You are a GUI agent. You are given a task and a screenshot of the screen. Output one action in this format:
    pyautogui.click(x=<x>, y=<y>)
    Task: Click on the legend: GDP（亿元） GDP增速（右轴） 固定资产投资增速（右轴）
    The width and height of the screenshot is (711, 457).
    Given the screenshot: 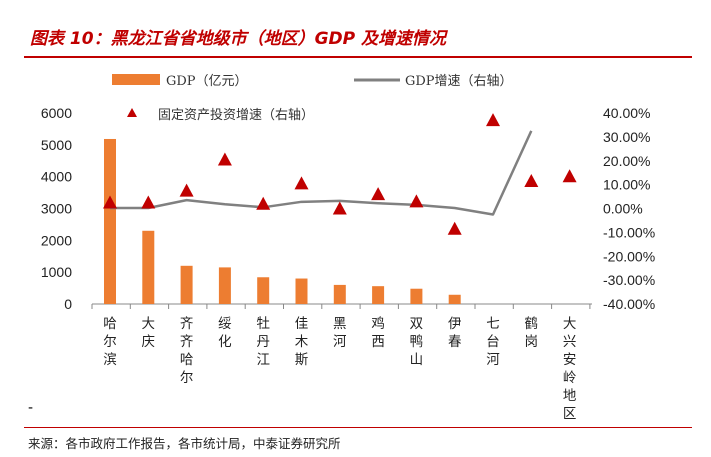 What is the action you would take?
    pyautogui.click(x=312, y=98)
    